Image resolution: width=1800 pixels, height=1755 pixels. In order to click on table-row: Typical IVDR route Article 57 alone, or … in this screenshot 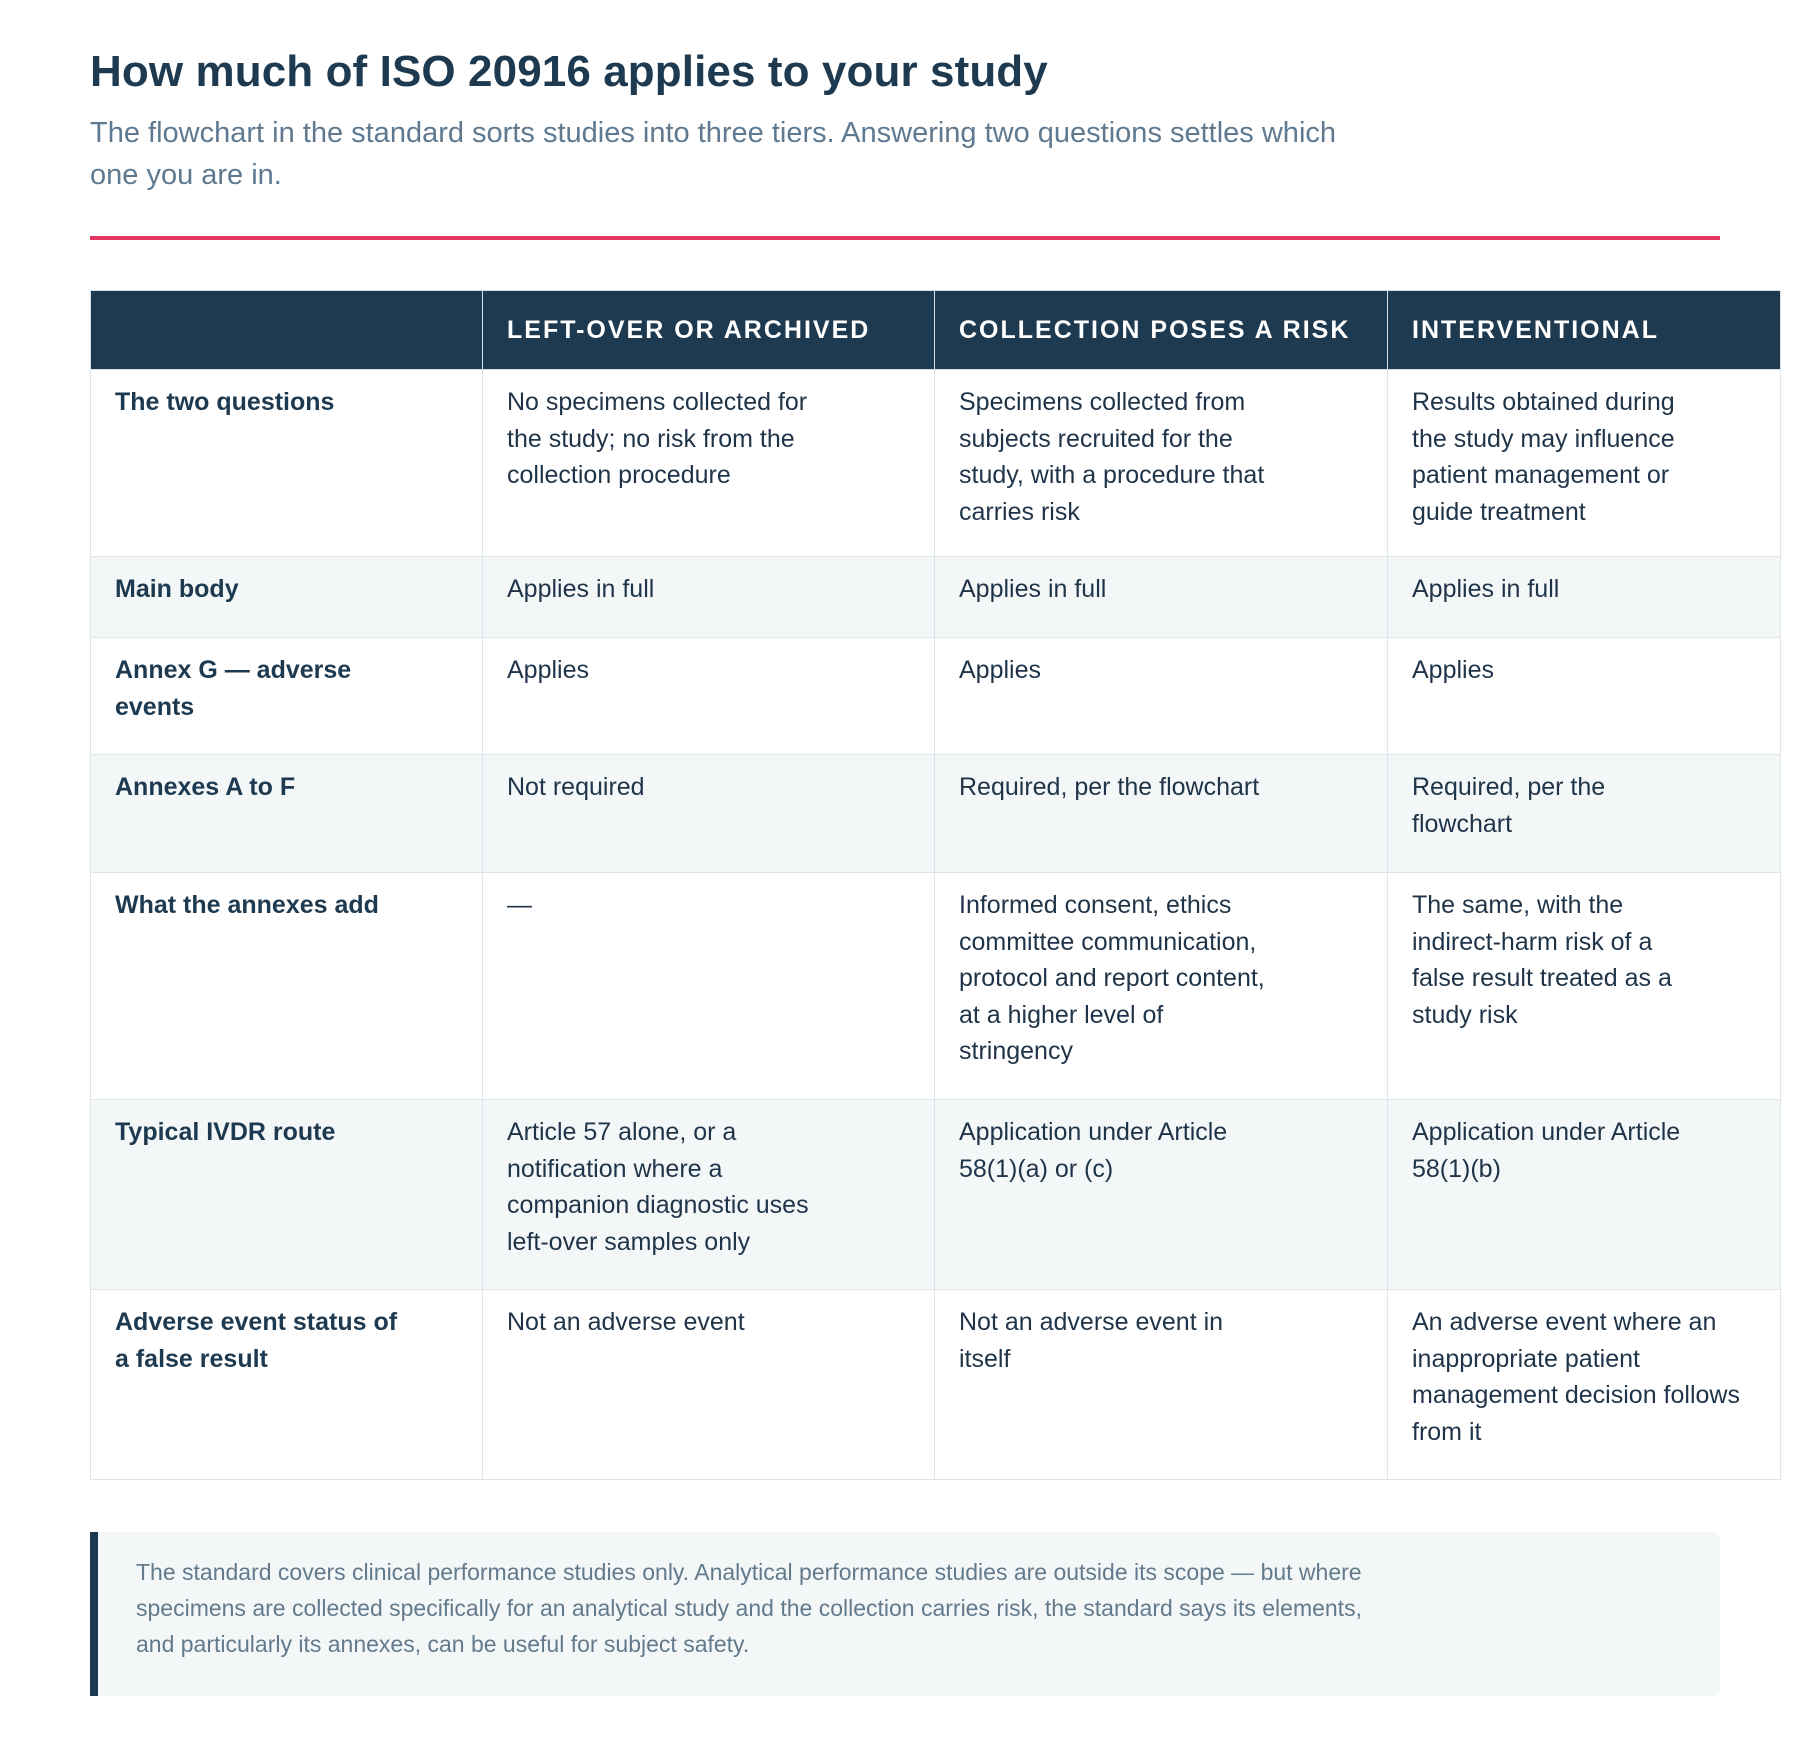, I will do `click(935, 1194)`.